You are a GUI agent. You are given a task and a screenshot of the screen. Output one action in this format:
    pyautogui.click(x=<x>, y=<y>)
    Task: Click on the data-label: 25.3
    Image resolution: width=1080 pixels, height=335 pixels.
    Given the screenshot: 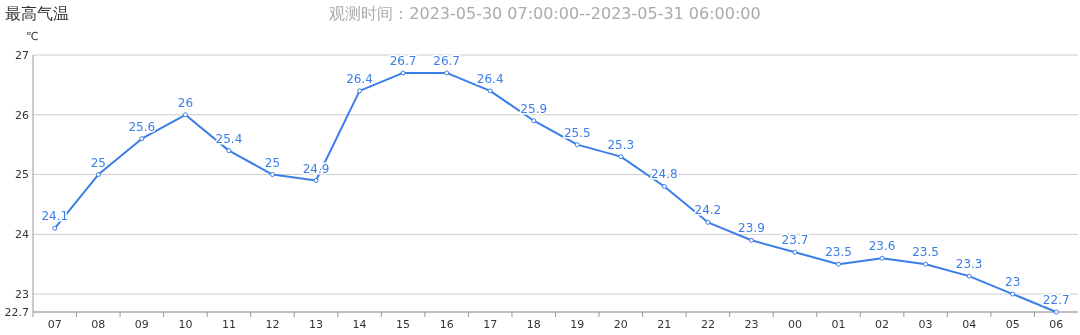 What is the action you would take?
    pyautogui.click(x=621, y=144)
    